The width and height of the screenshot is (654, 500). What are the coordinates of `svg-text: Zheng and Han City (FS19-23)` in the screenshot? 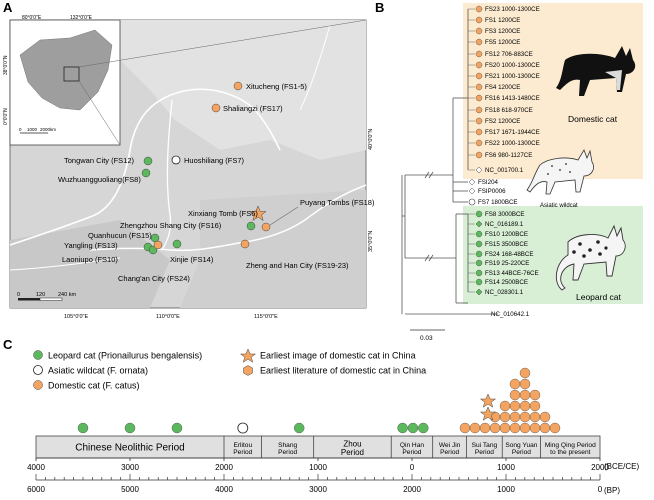 It's located at (297, 265).